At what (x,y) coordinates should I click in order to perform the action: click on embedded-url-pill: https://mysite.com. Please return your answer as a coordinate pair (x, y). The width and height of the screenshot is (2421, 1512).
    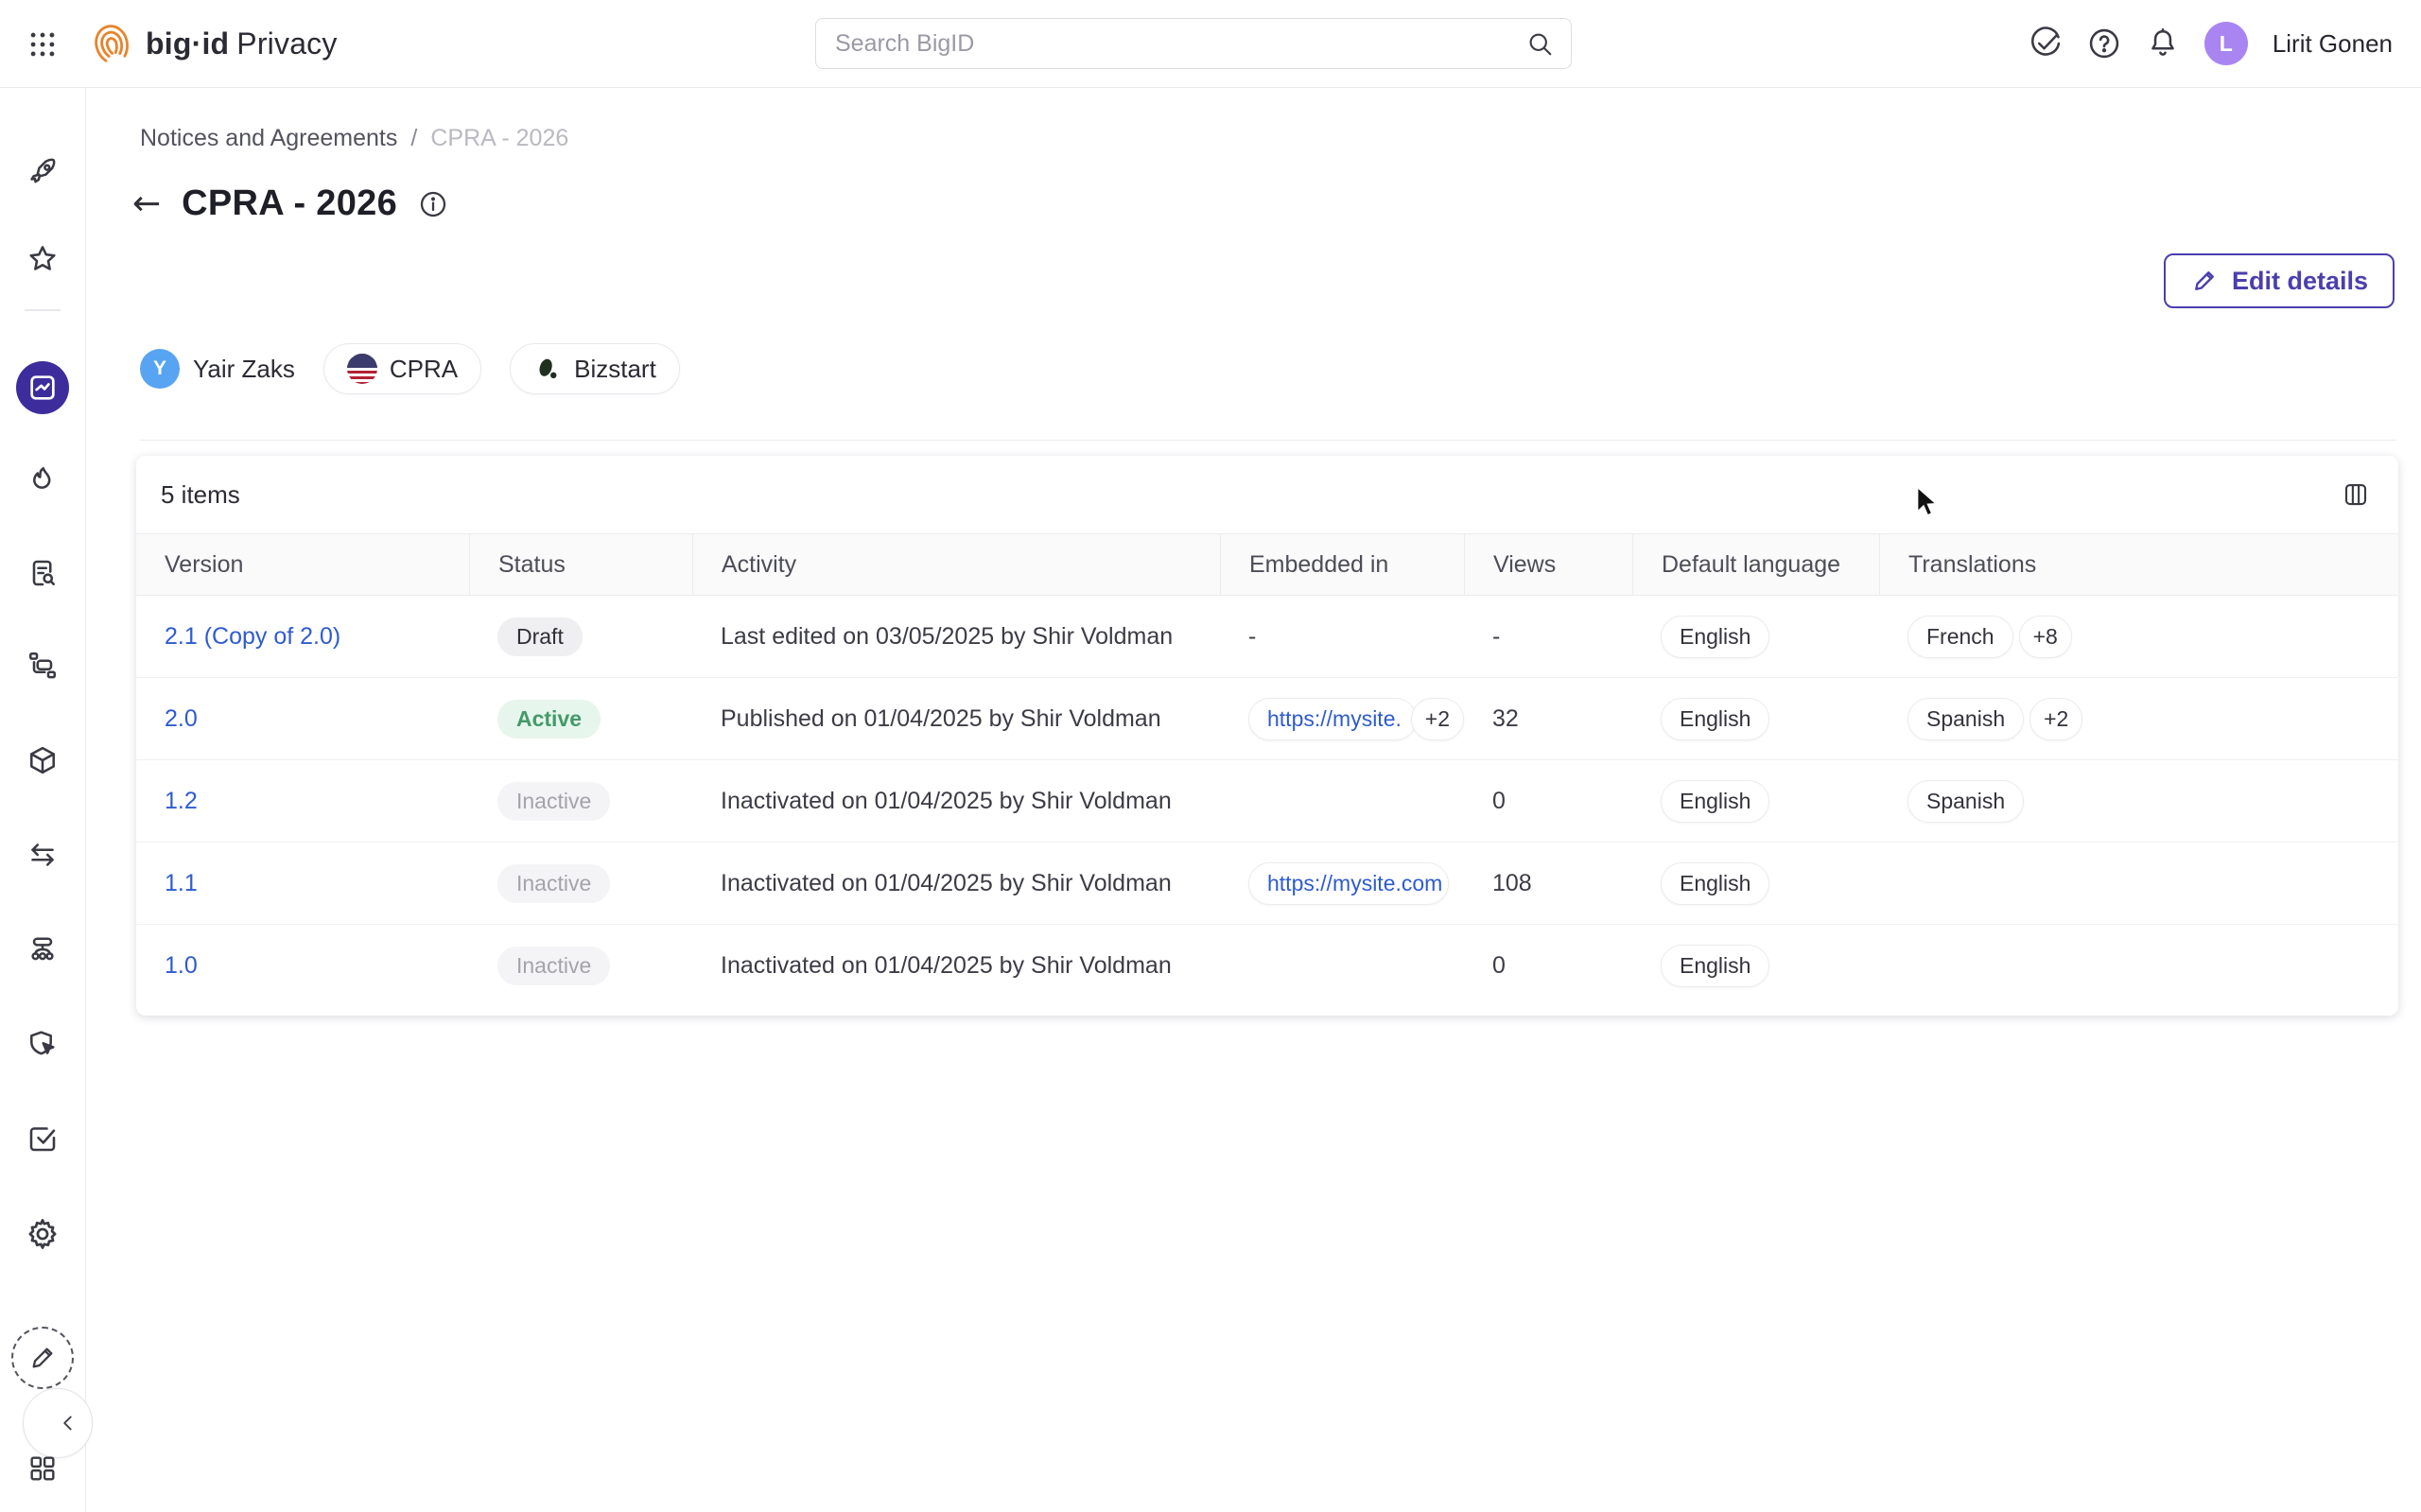
    Looking at the image, I should click on (1348, 883).